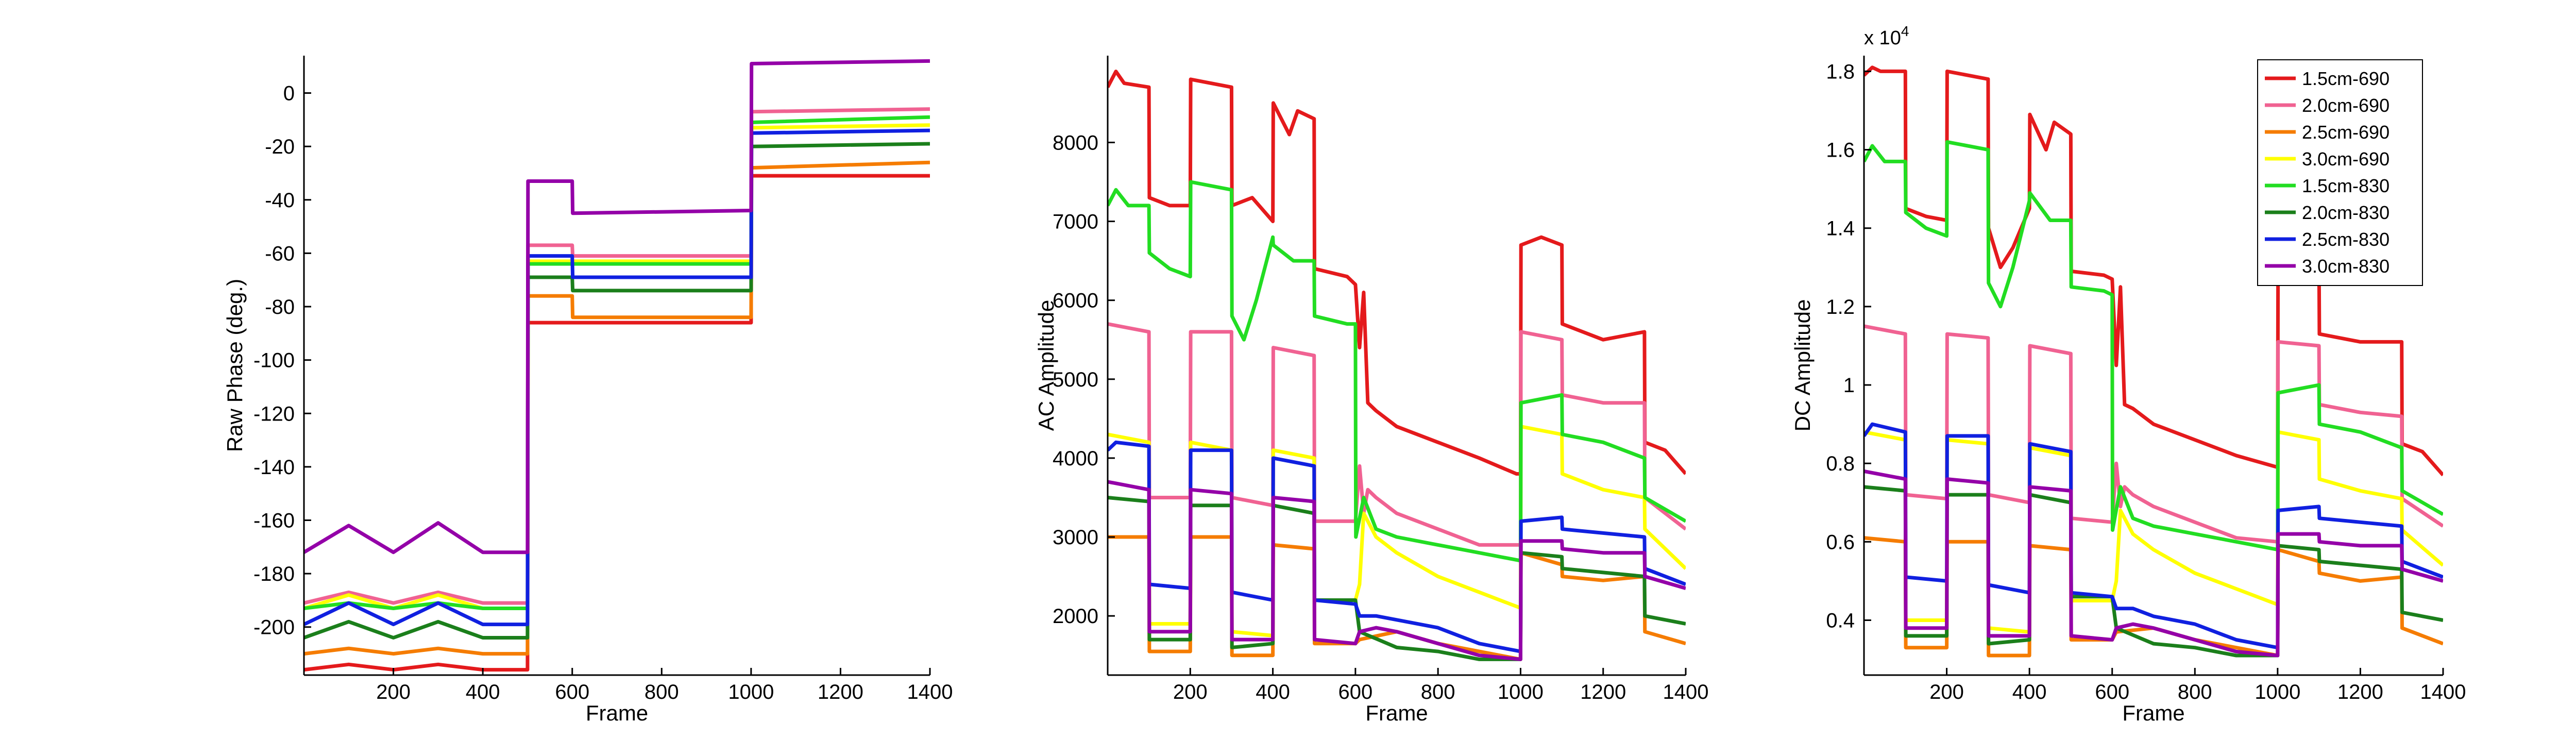 The width and height of the screenshot is (2576, 756). Describe the element at coordinates (274, 360) in the screenshot. I see `y-tick-label: -100` at that location.